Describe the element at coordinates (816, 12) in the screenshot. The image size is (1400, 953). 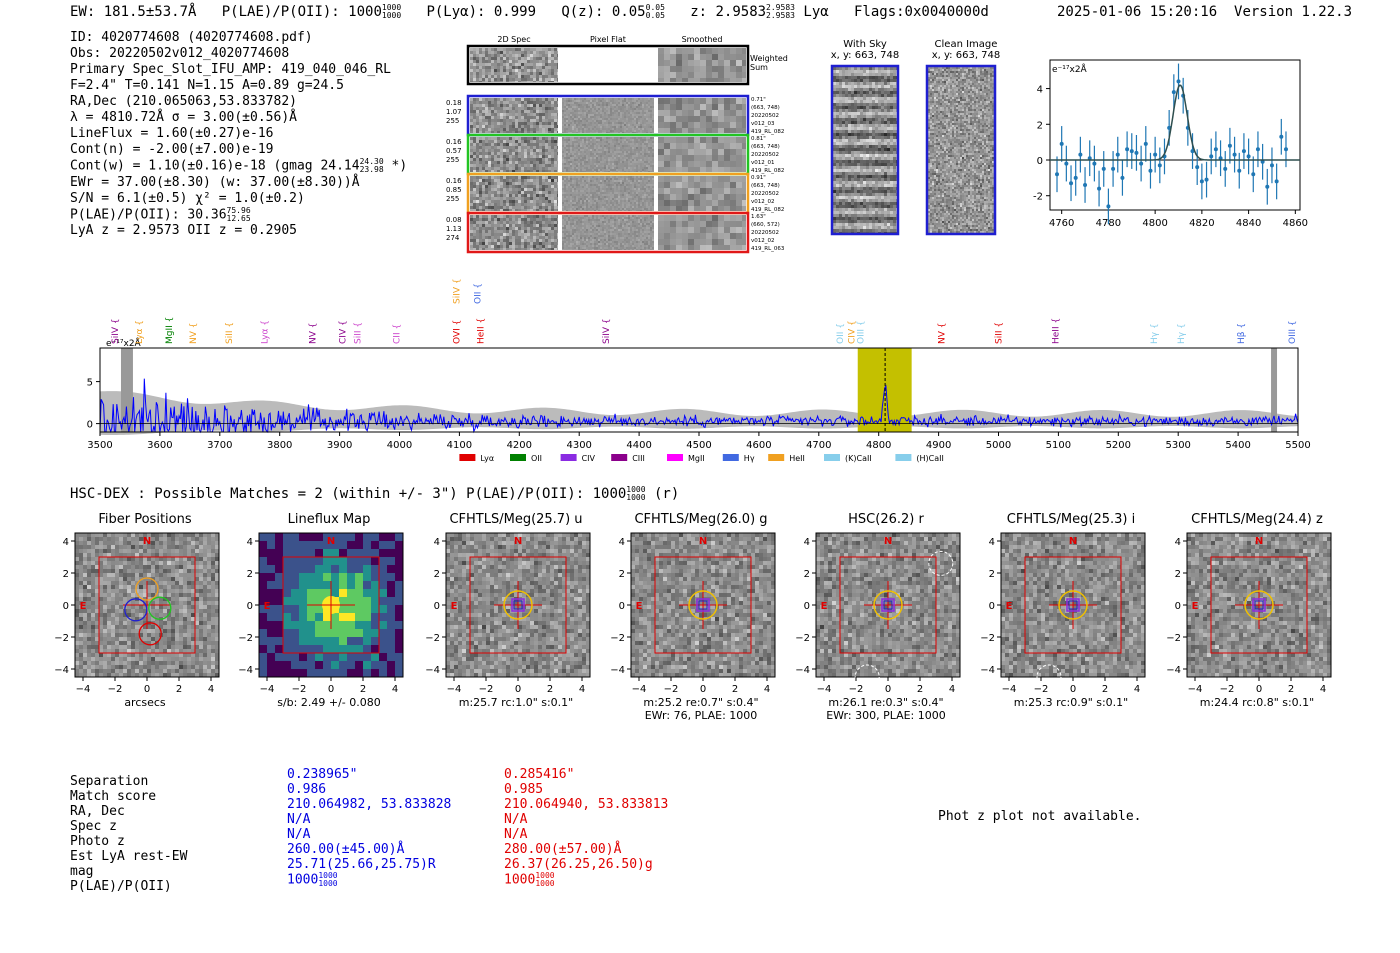
I see `line-id: Lyα` at that location.